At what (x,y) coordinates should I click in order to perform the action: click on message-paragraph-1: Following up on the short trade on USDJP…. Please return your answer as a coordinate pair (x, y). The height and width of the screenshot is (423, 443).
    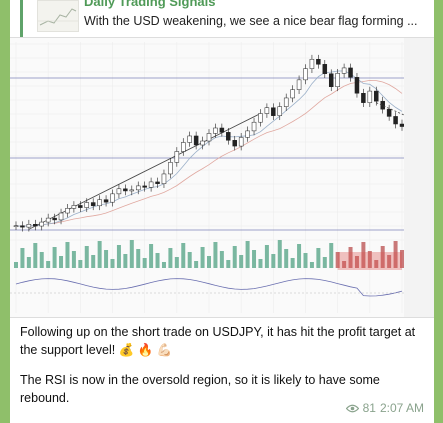
    Looking at the image, I should click on (218, 341).